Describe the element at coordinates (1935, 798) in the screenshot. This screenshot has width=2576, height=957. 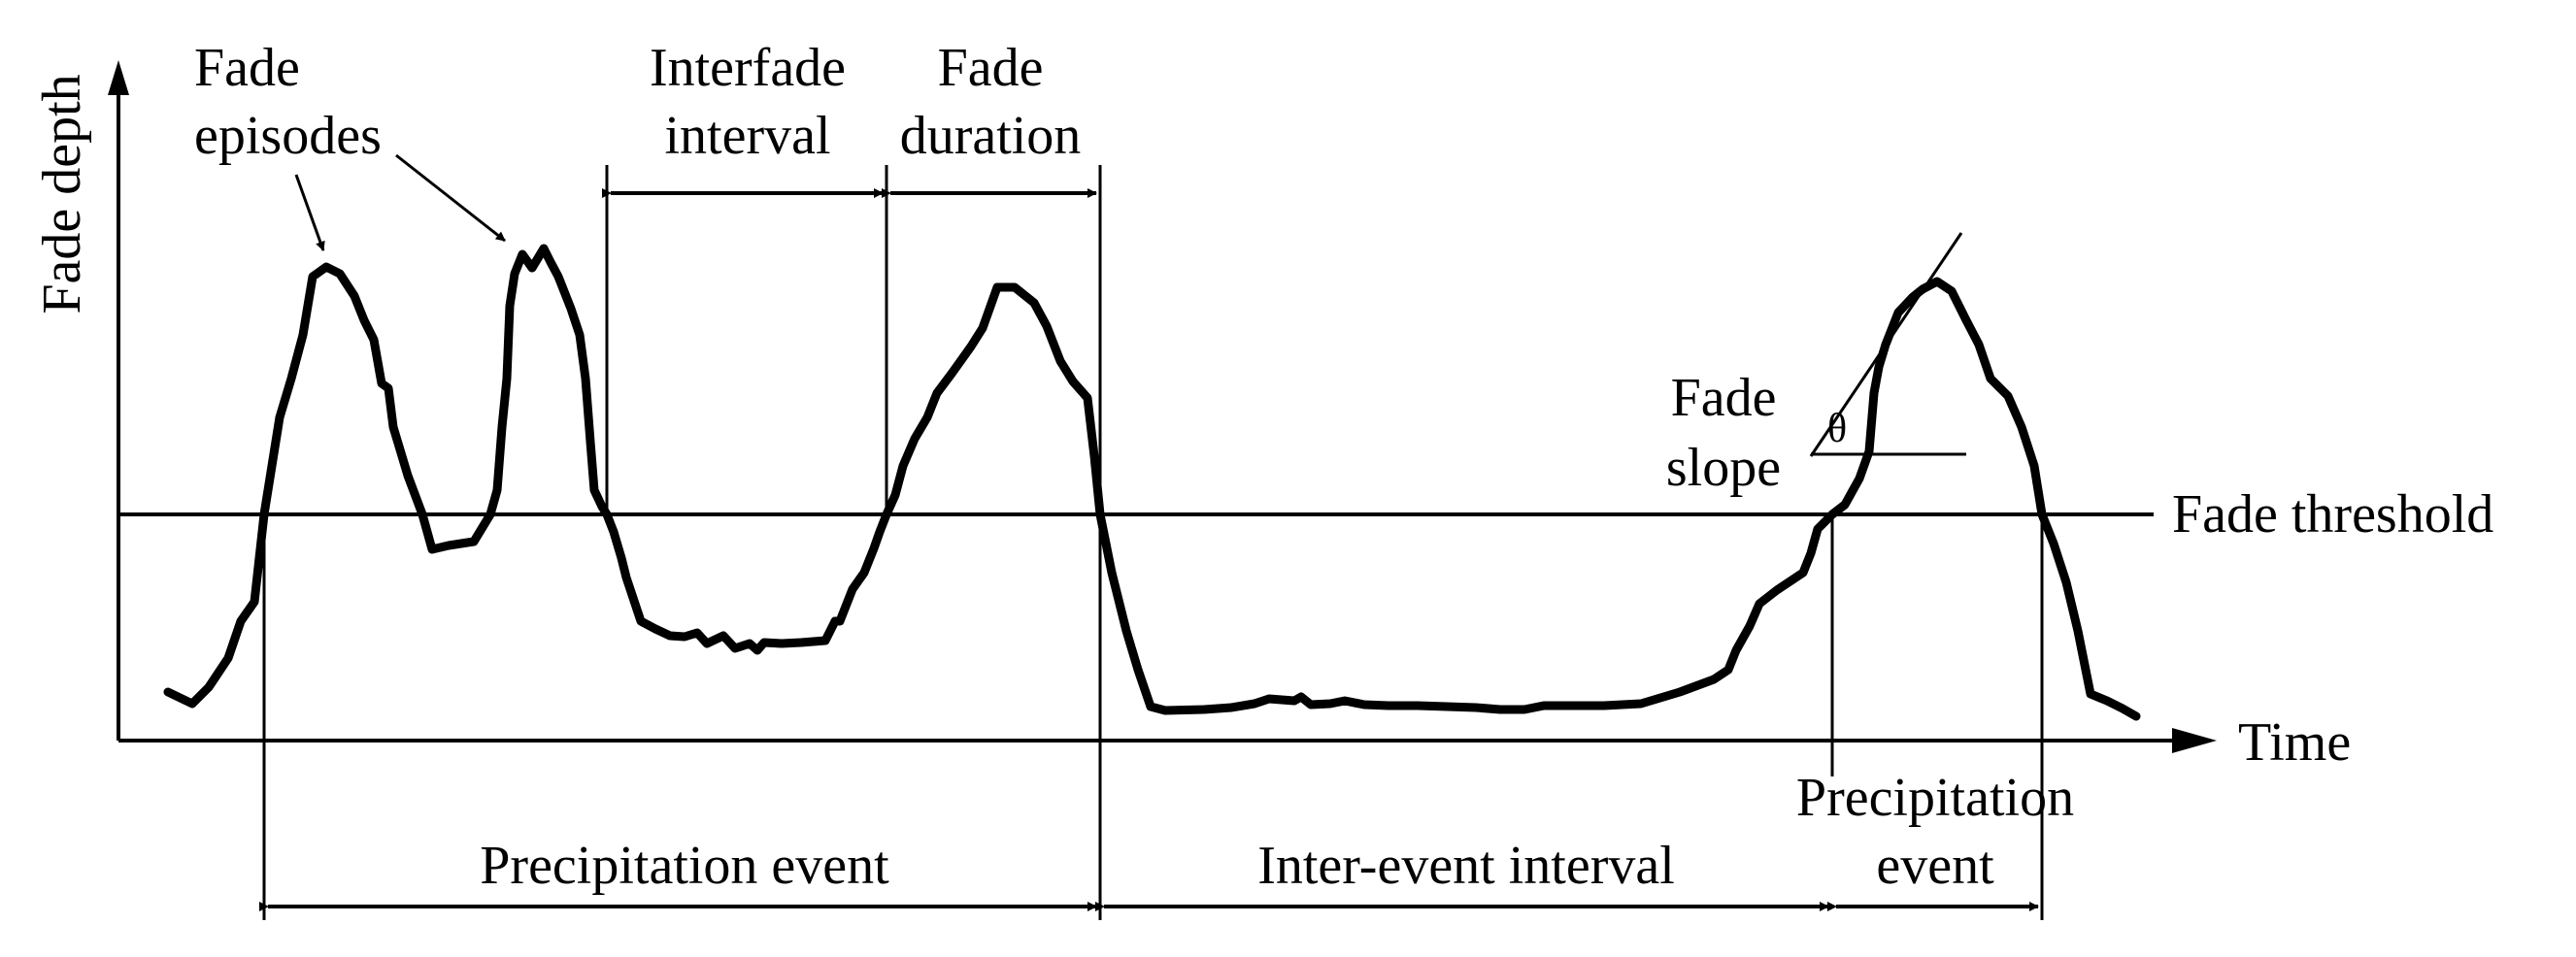
I see `precipitation-event-2-label-line1: Precipitation` at that location.